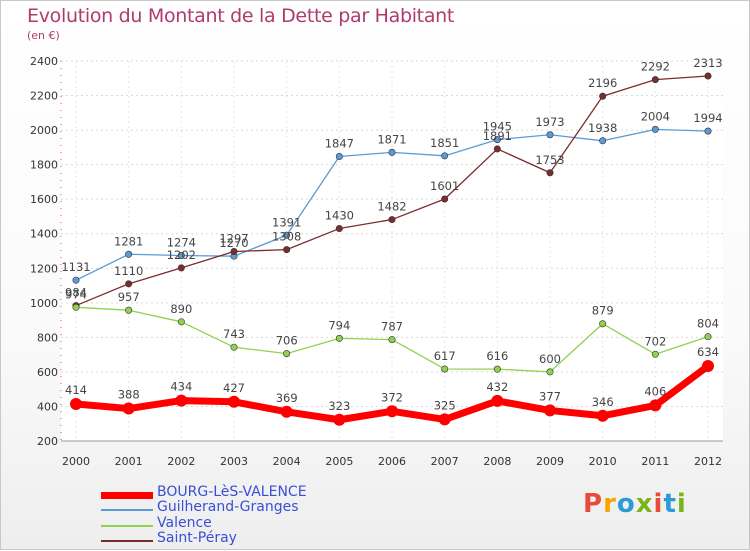 The width and height of the screenshot is (750, 551). Describe the element at coordinates (644, 504) in the screenshot. I see `logo-letter: x` at that location.